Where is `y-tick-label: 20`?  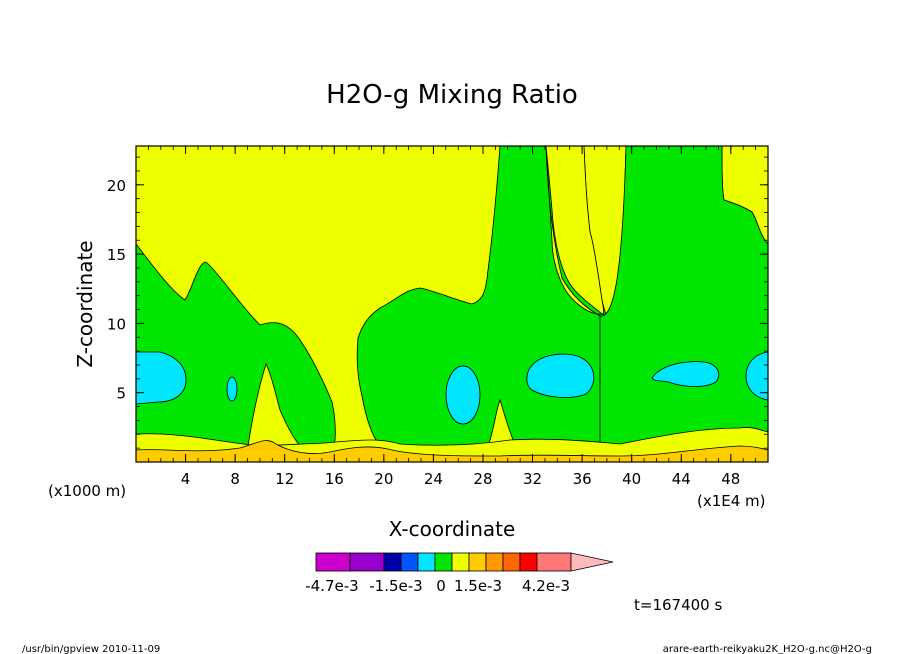
y-tick-label: 20 is located at coordinates (116, 186).